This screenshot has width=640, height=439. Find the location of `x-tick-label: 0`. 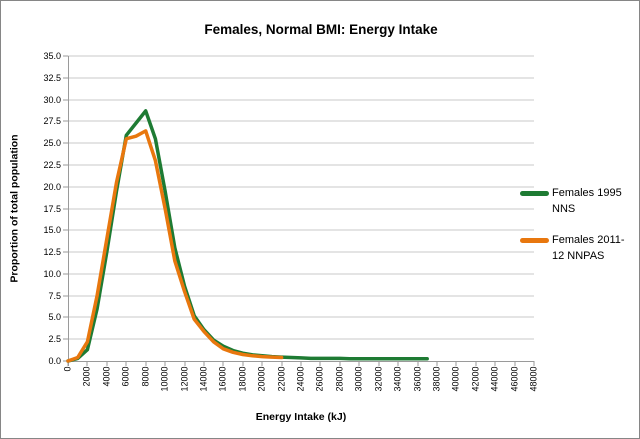

x-tick-label: 0 is located at coordinates (67, 369).